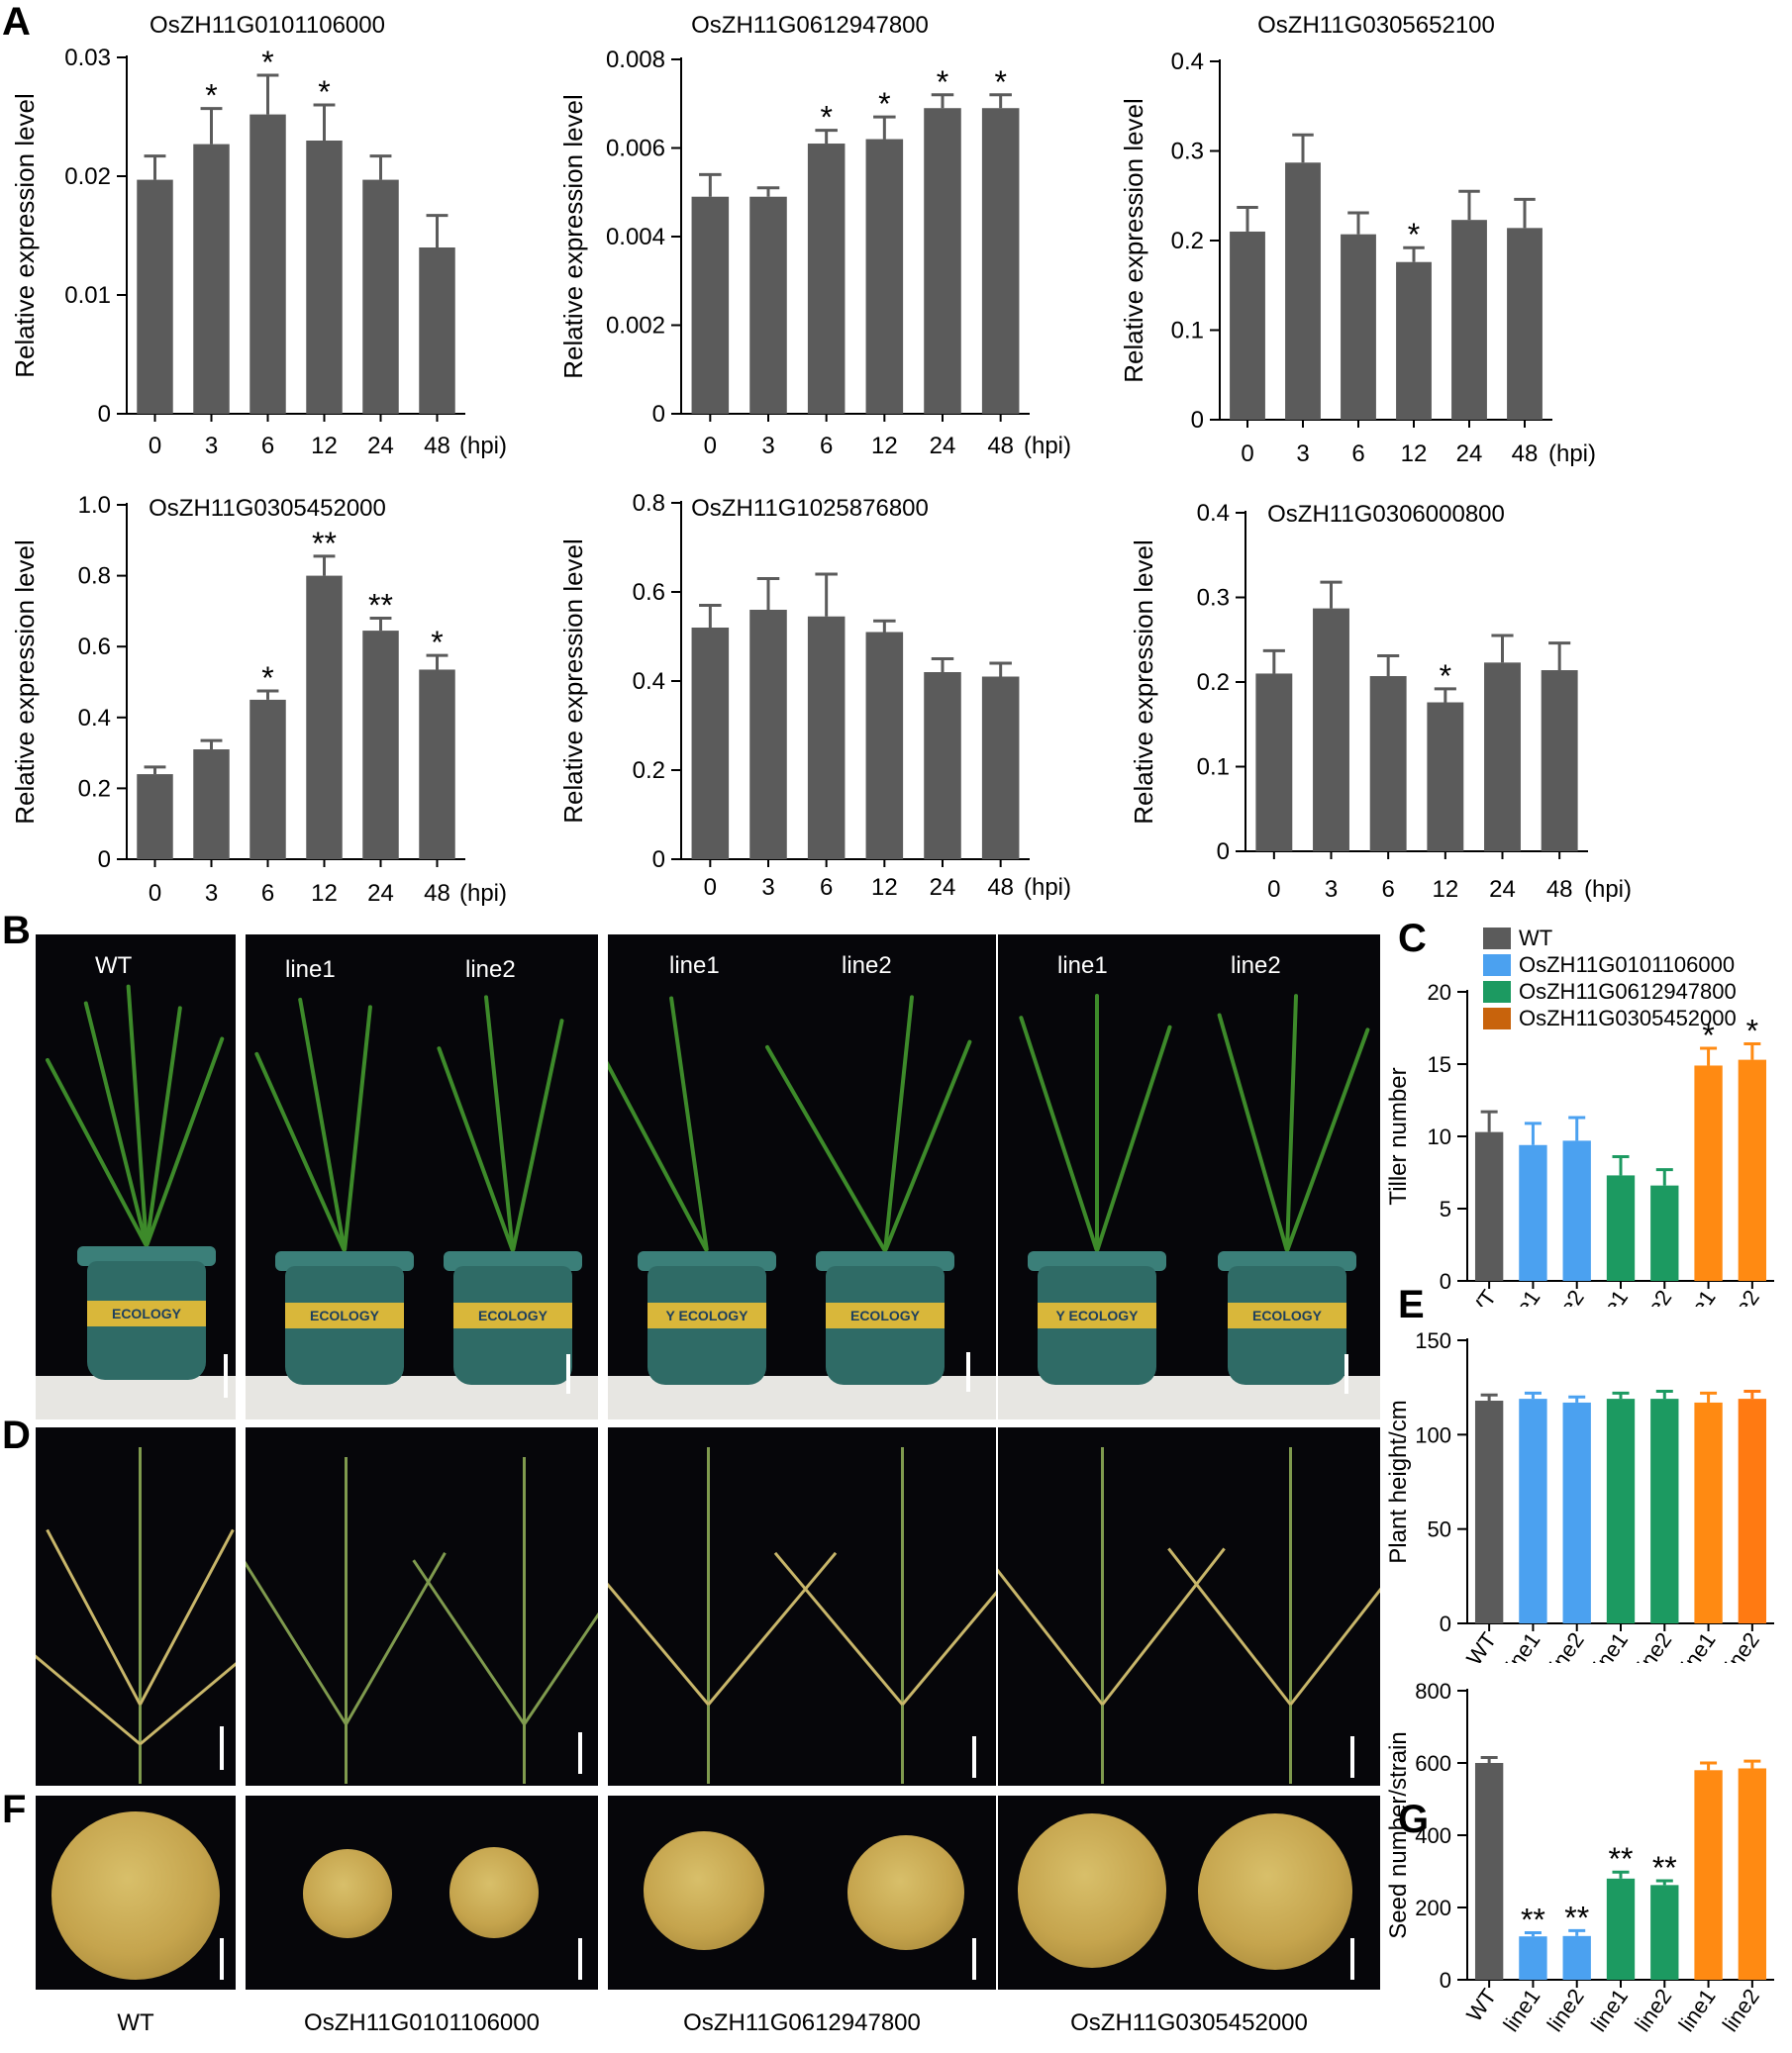  Describe the element at coordinates (1497, 992) in the screenshot. I see `legend-swatch` at that location.